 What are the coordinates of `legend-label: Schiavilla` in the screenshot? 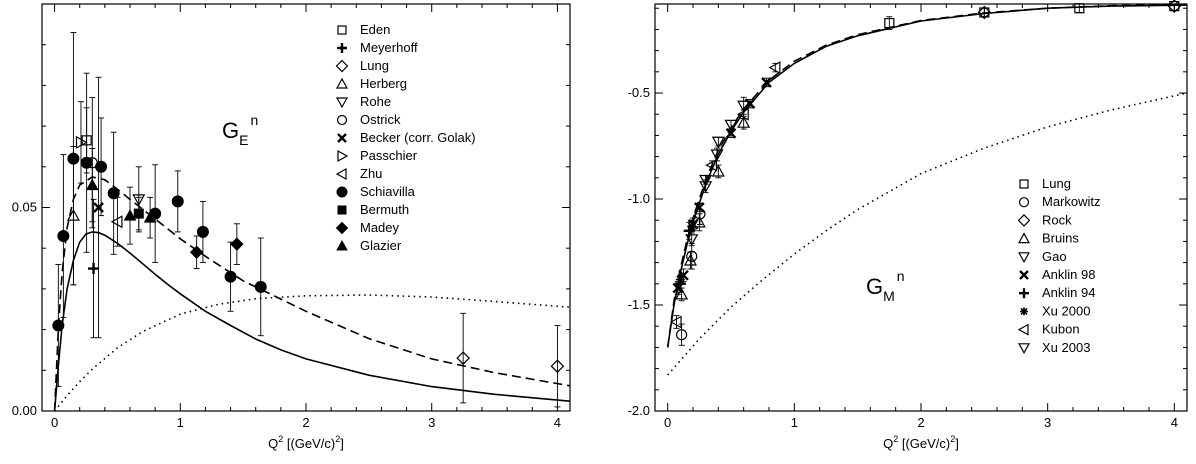 It's located at (388, 191).